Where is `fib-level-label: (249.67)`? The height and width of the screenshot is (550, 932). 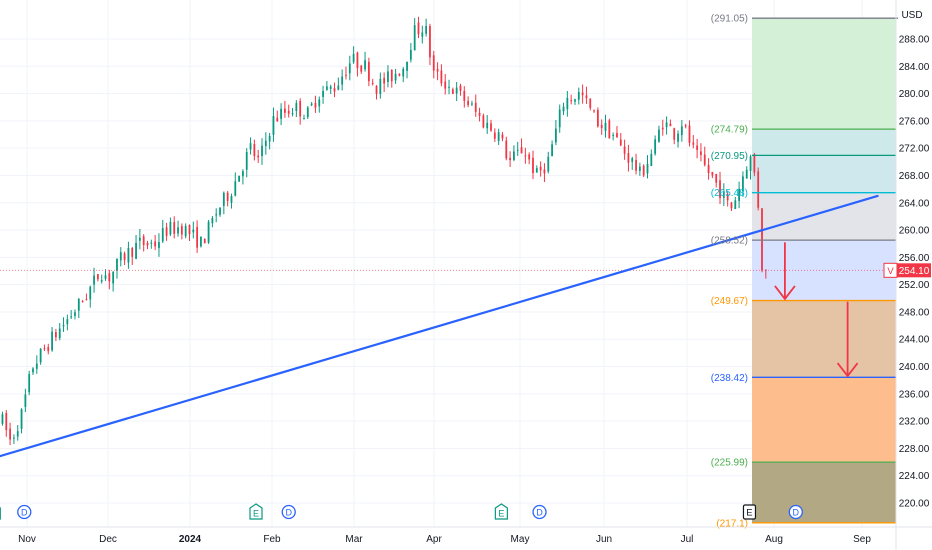
fib-level-label: (249.67) is located at coordinates (729, 301).